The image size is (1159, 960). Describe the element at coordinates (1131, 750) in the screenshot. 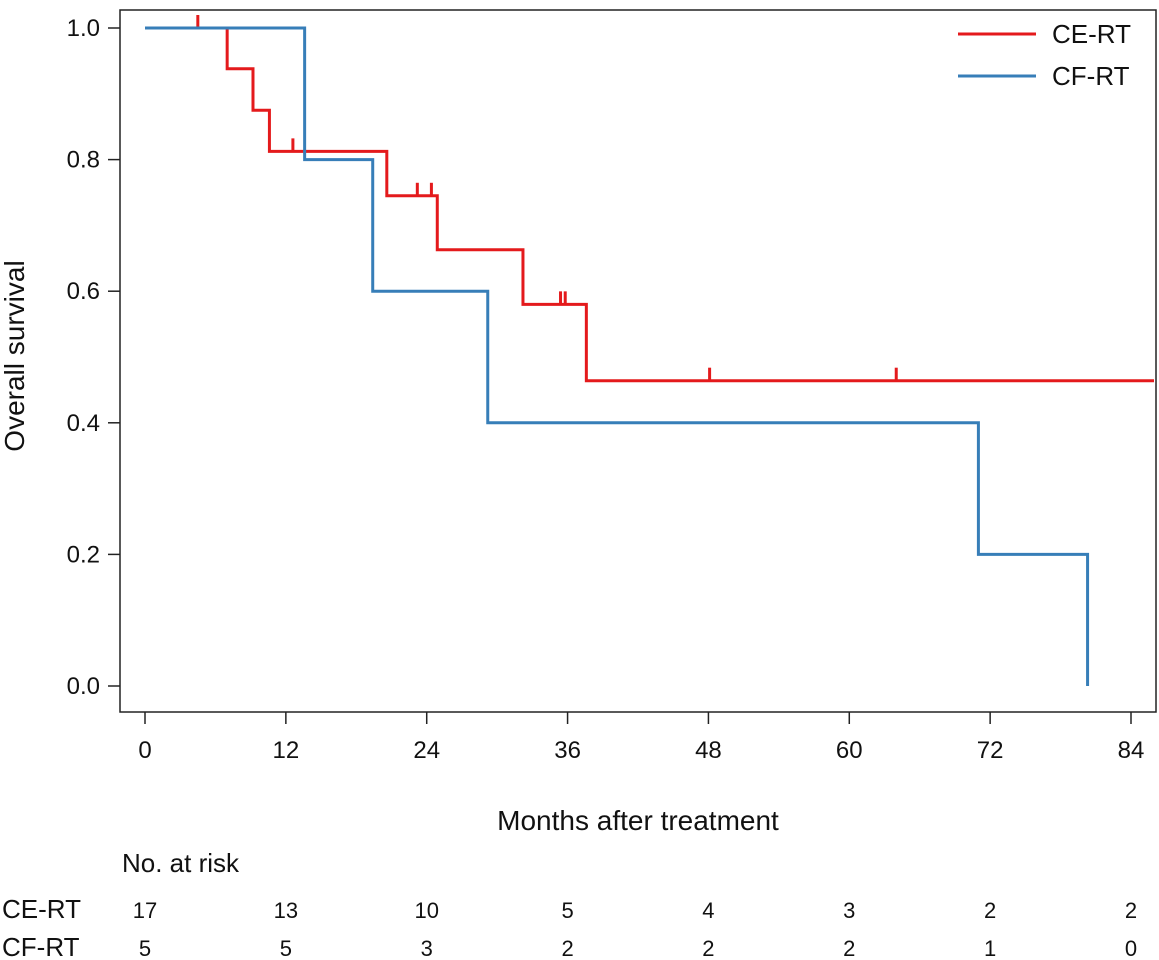

I see `x-tick-label: 84` at that location.